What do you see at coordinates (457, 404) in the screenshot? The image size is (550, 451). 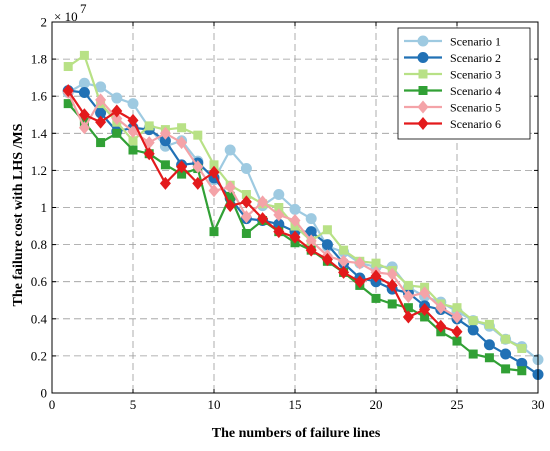 I see `x-tick-label: 25` at bounding box center [457, 404].